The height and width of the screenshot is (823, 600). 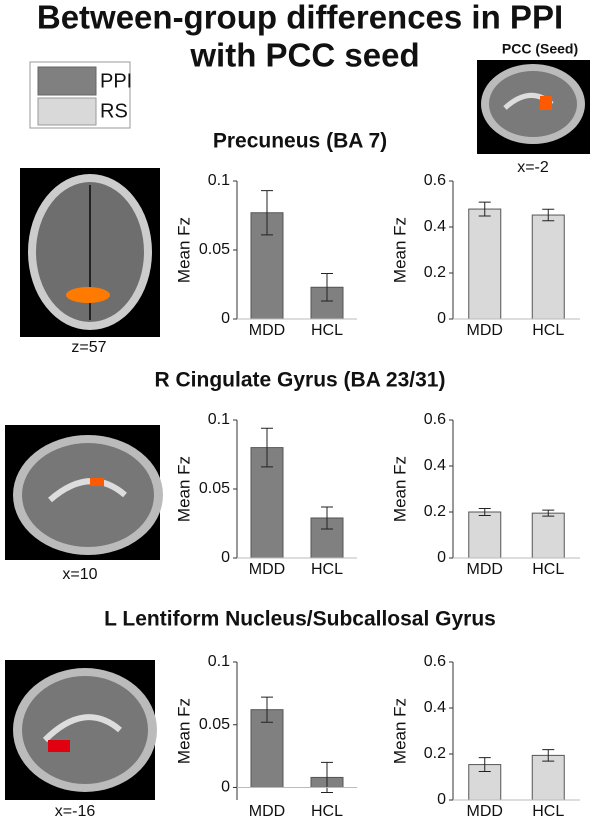 I want to click on region-title: L Lentiform Nucleus/Subcallosal Gyrus, so click(x=300, y=619).